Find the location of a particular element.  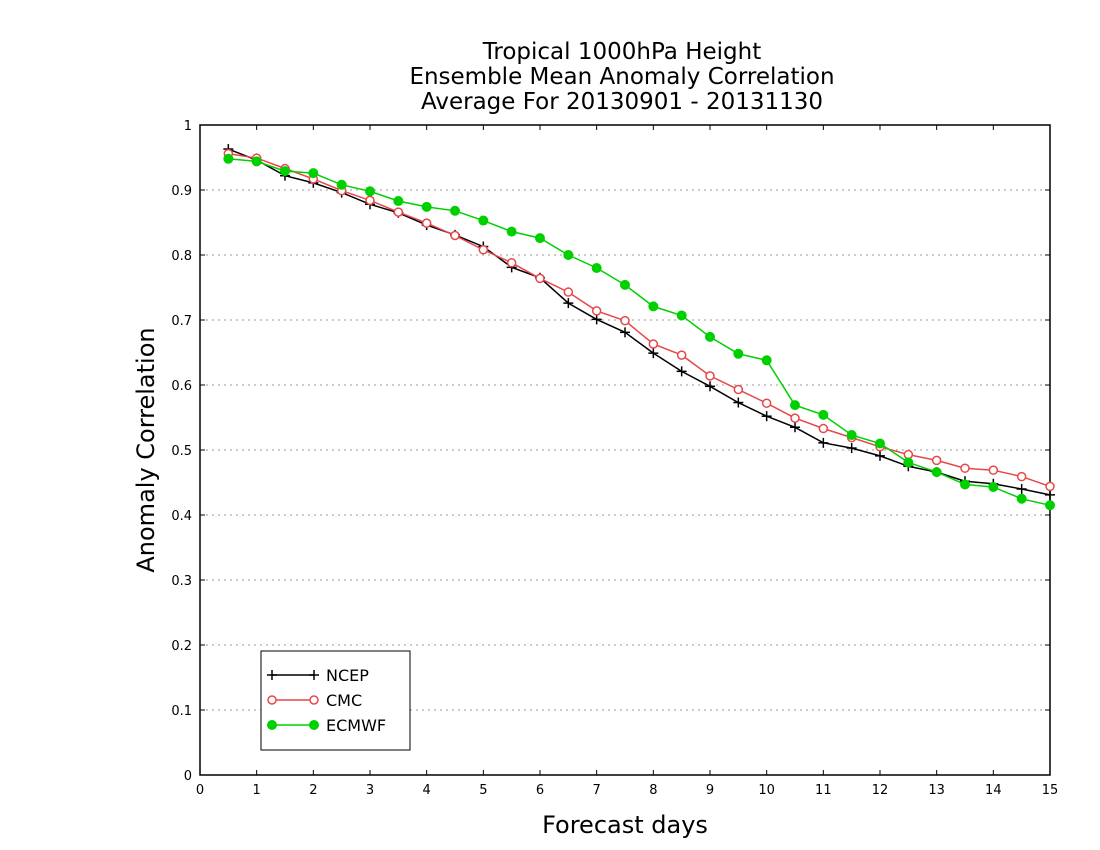

legend: NCEP CMC ECMWF is located at coordinates (335, 700).